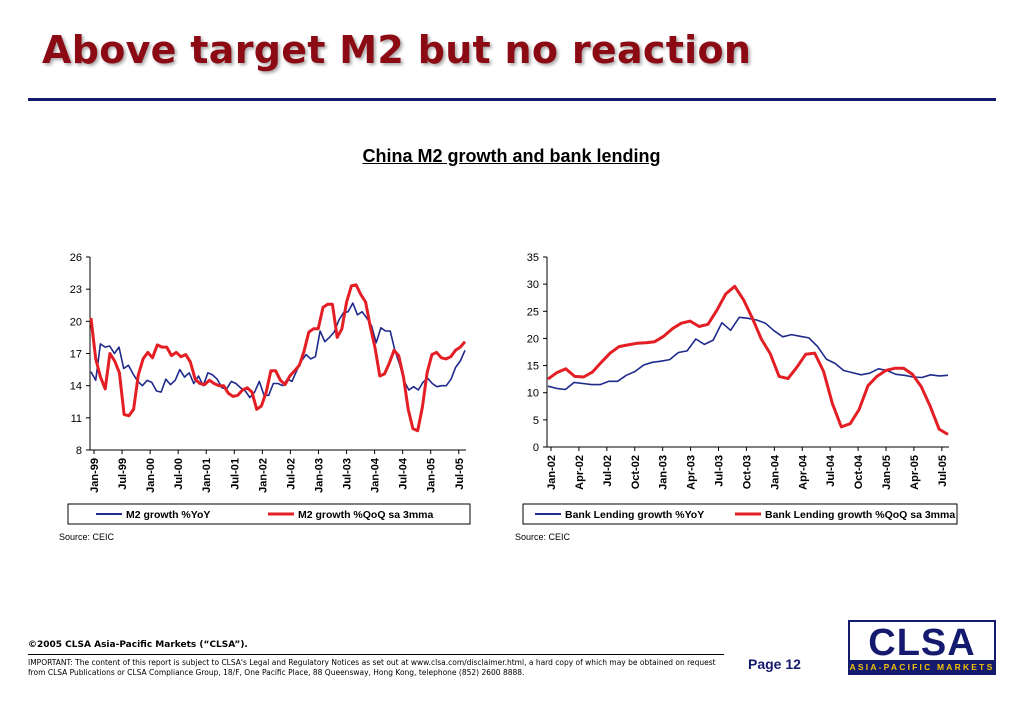 The width and height of the screenshot is (1023, 708). Describe the element at coordinates (922, 667) in the screenshot. I see `logo-sub: ASIA-PACIFIC MARKETS` at that location.